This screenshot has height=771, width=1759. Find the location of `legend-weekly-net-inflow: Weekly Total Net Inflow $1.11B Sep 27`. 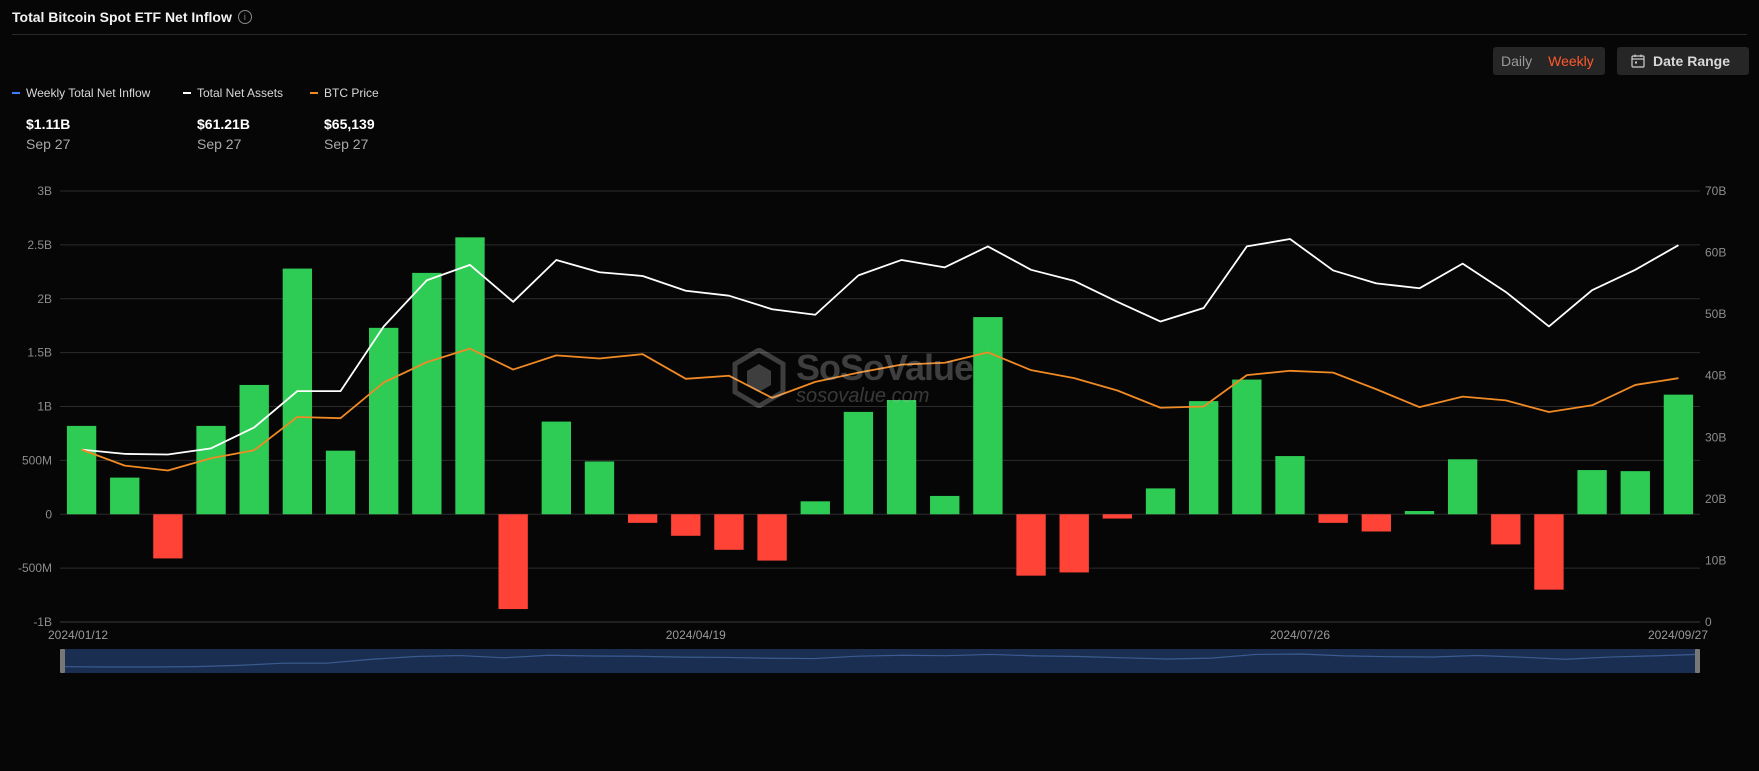

legend-weekly-net-inflow: Weekly Total Net Inflow $1.11B Sep 27 is located at coordinates (81, 119).